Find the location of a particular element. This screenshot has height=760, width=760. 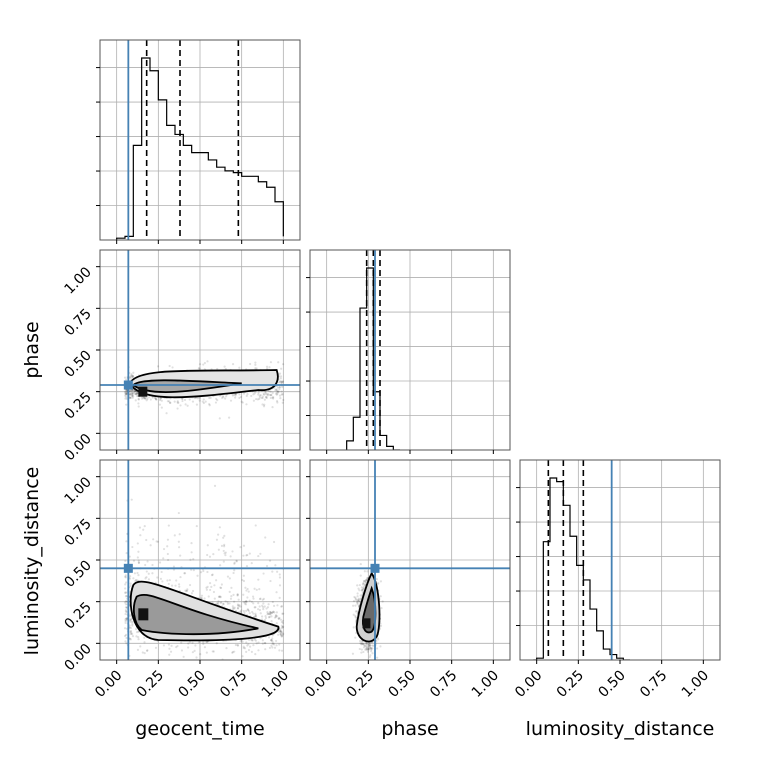

density-peak is located at coordinates (143, 614).